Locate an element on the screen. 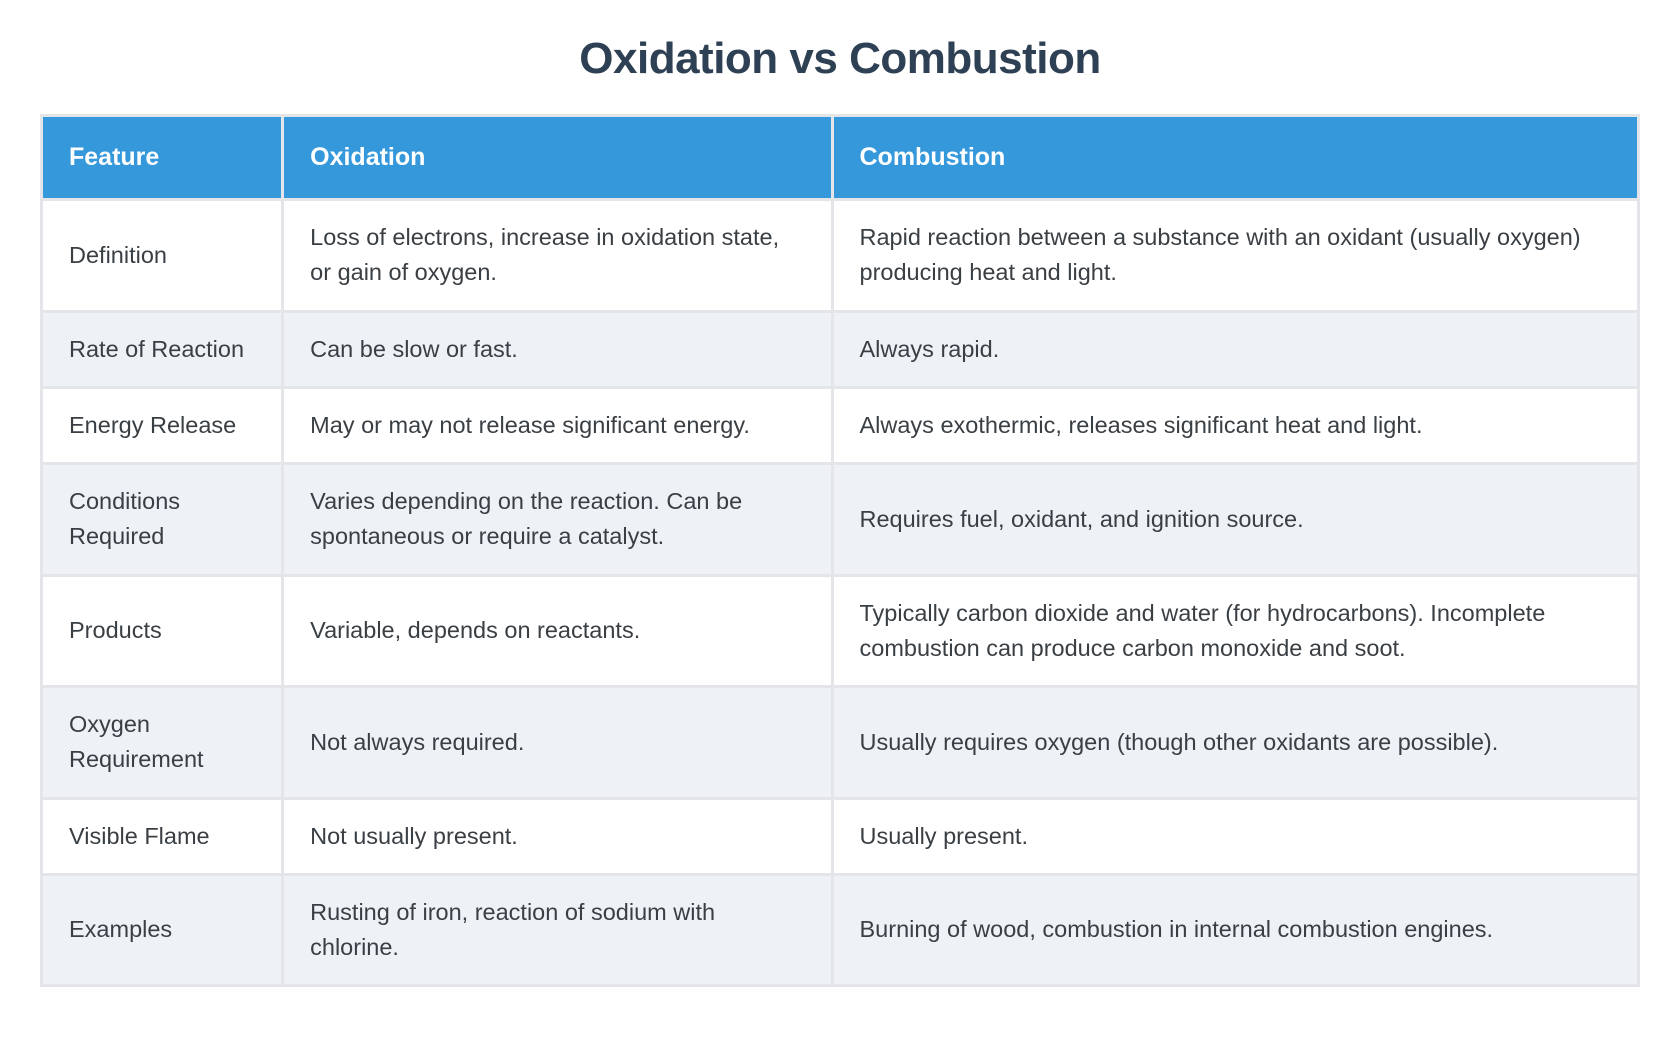 Image resolution: width=1680 pixels, height=1044 pixels. feature-cell: Energy Release is located at coordinates (162, 425).